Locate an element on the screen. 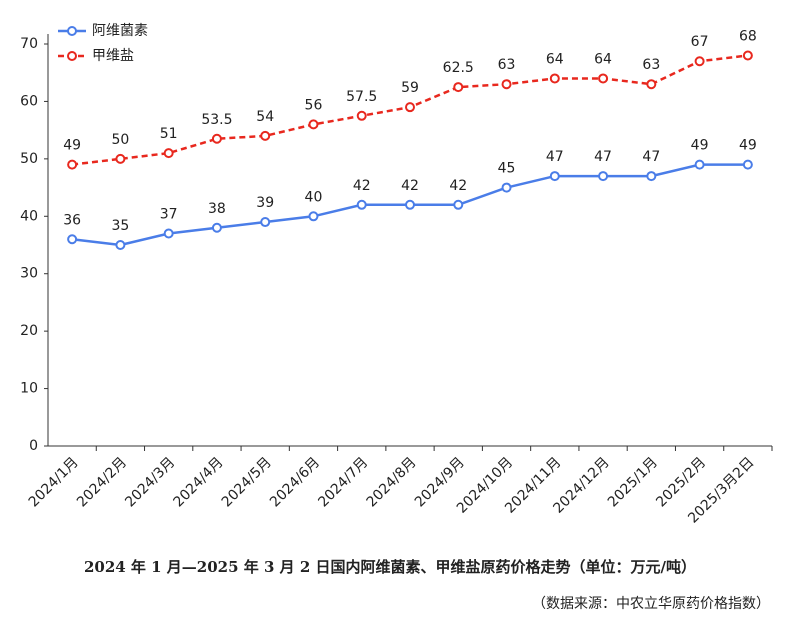 The width and height of the screenshot is (785, 631). value-label: 37 is located at coordinates (169, 215).